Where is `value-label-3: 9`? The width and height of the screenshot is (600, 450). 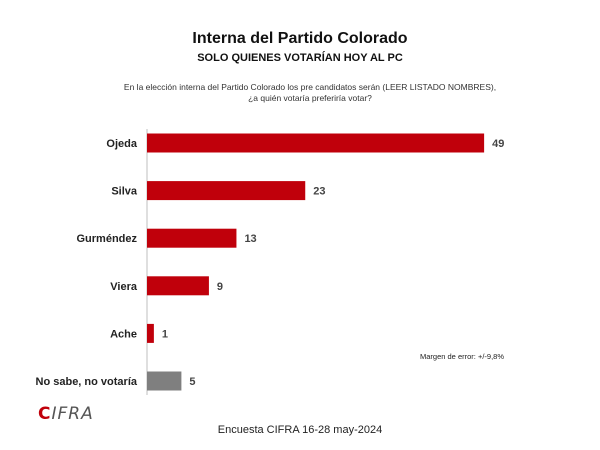 value-label-3: 9 is located at coordinates (220, 287).